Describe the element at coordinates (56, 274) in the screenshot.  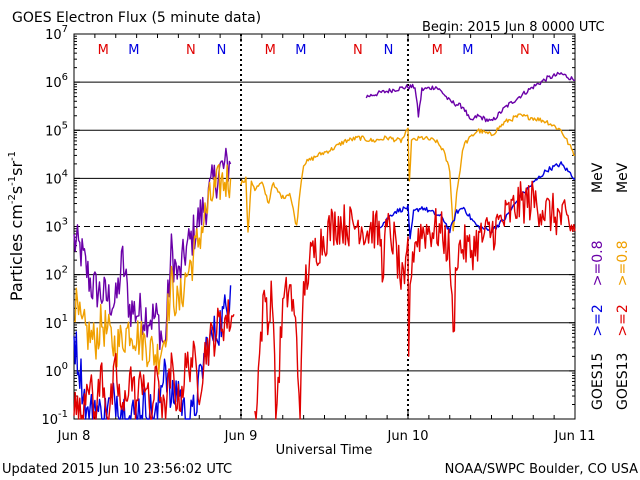
I see `y-tick-label: 10²` at that location.